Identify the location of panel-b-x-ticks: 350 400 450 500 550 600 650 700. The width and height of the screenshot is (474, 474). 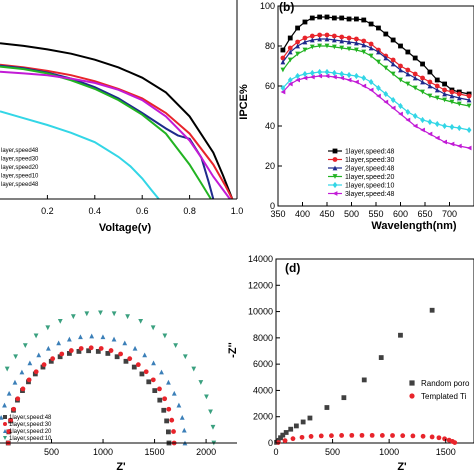
(363, 210).